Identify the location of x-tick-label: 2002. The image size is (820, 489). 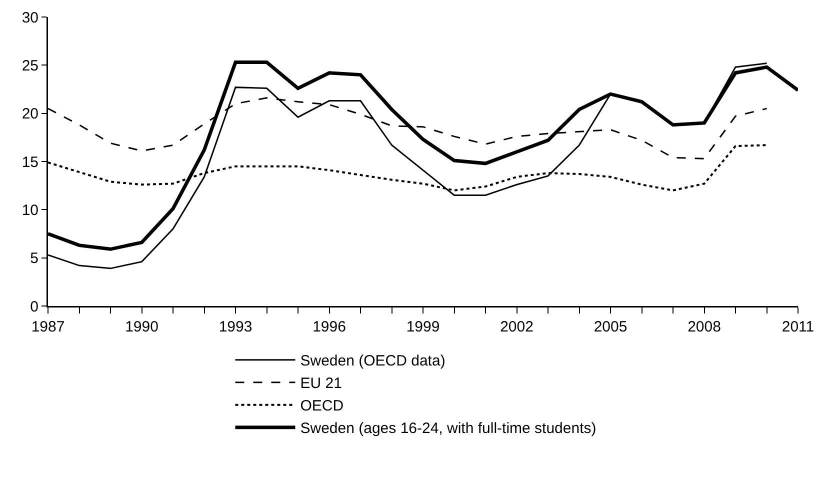
(517, 327).